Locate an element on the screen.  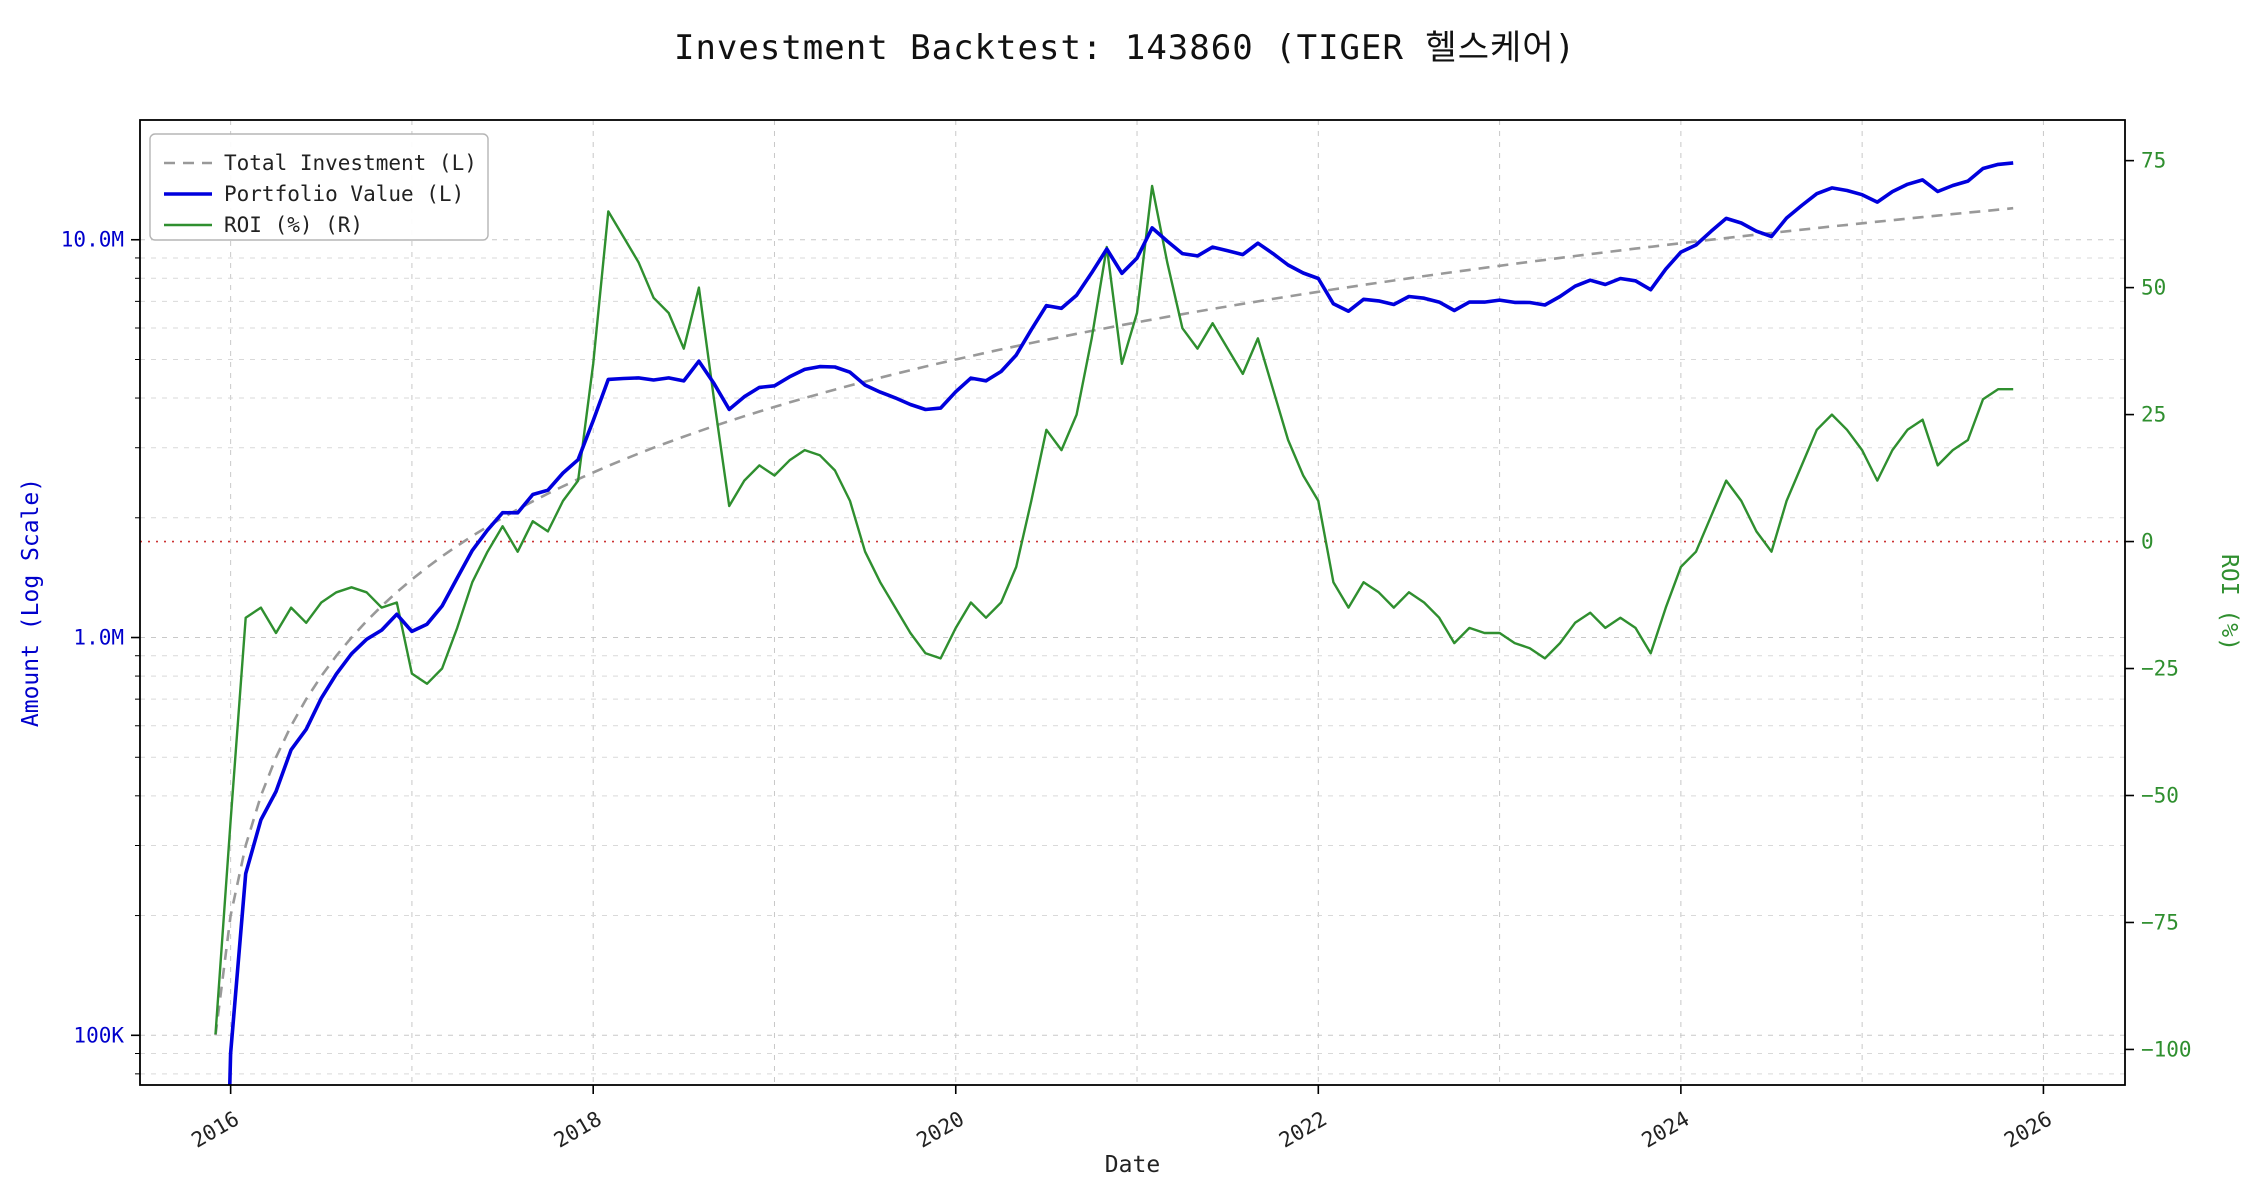
right-tick-label: 50 is located at coordinates (2153, 288).